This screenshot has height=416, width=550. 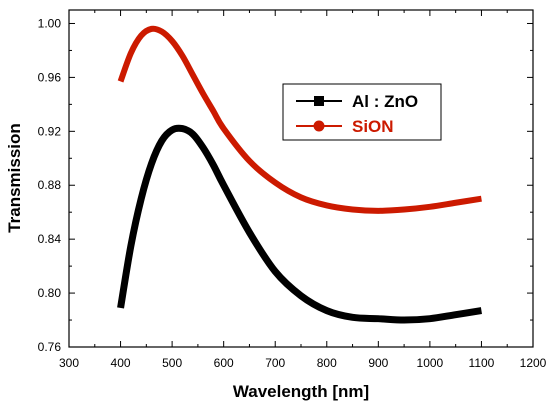 I want to click on legend-marker-al-zno, so click(x=319, y=101).